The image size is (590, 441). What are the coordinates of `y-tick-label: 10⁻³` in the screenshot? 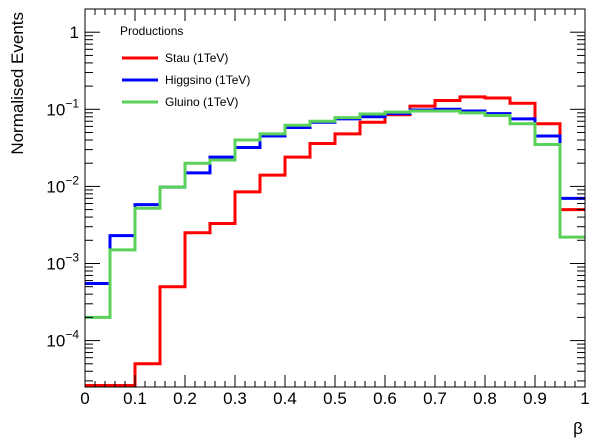 It's located at (62, 261).